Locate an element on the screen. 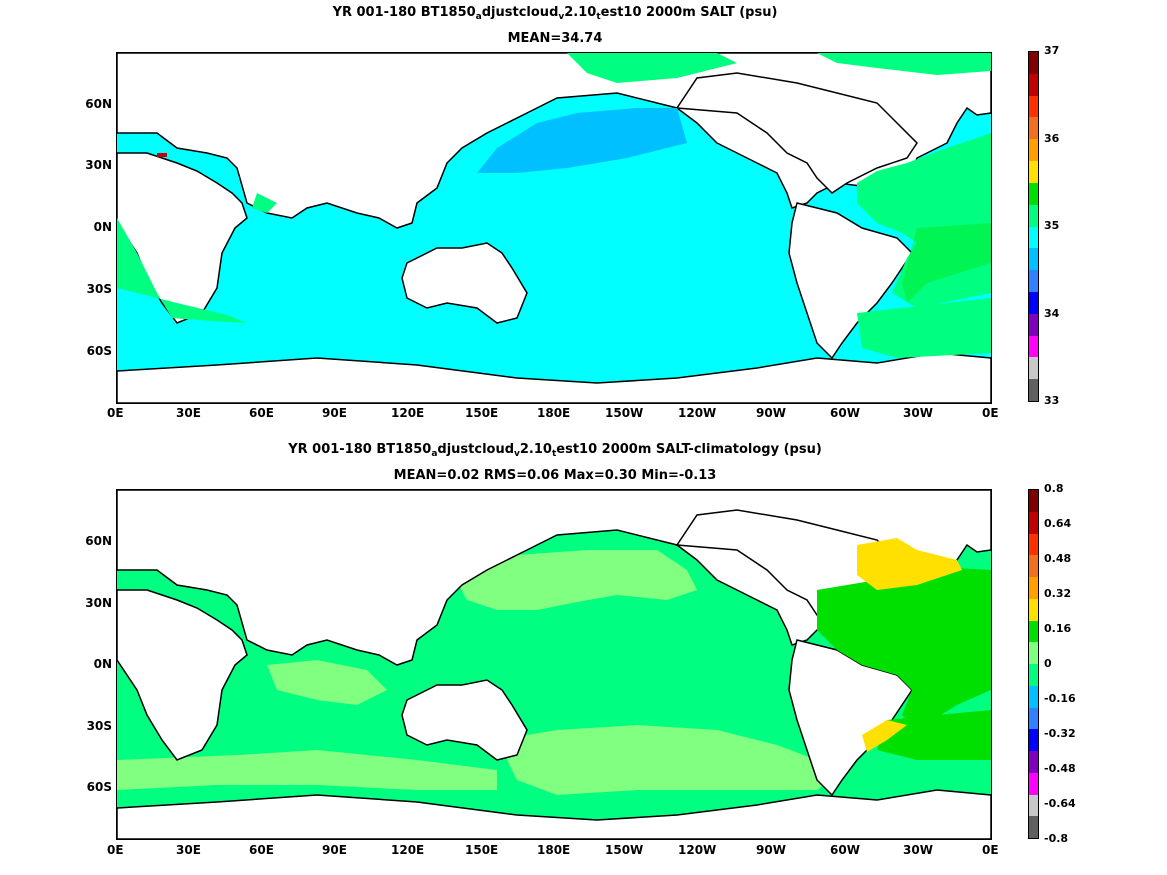 The height and width of the screenshot is (875, 1167). bottom-ytick-60n: 60N is located at coordinates (98, 541).